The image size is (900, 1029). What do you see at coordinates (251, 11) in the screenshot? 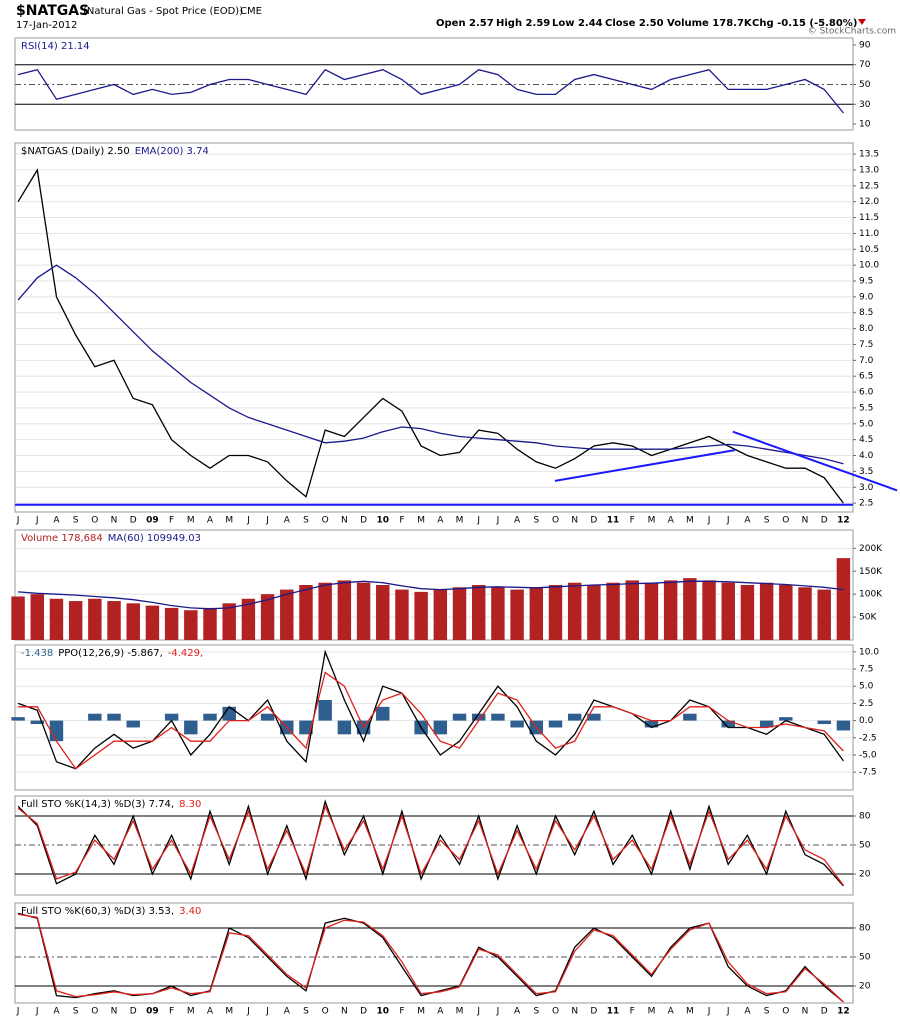
I see `exchange: CME` at bounding box center [251, 11].